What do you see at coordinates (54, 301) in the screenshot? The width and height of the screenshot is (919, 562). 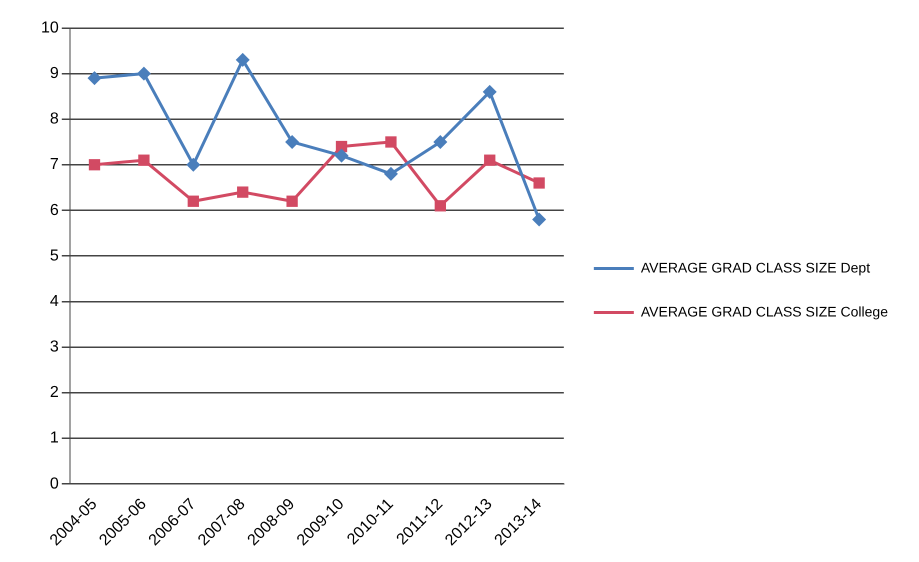 I see `y-tick-label: 4` at bounding box center [54, 301].